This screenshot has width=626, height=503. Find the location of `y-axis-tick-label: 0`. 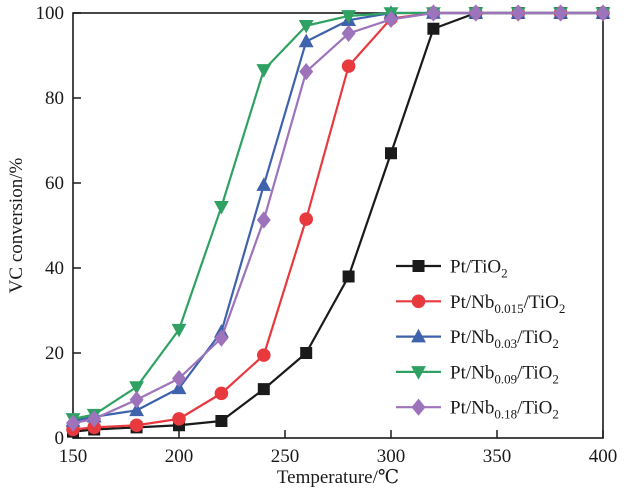

y-axis-tick-label: 0 is located at coordinates (60, 438).